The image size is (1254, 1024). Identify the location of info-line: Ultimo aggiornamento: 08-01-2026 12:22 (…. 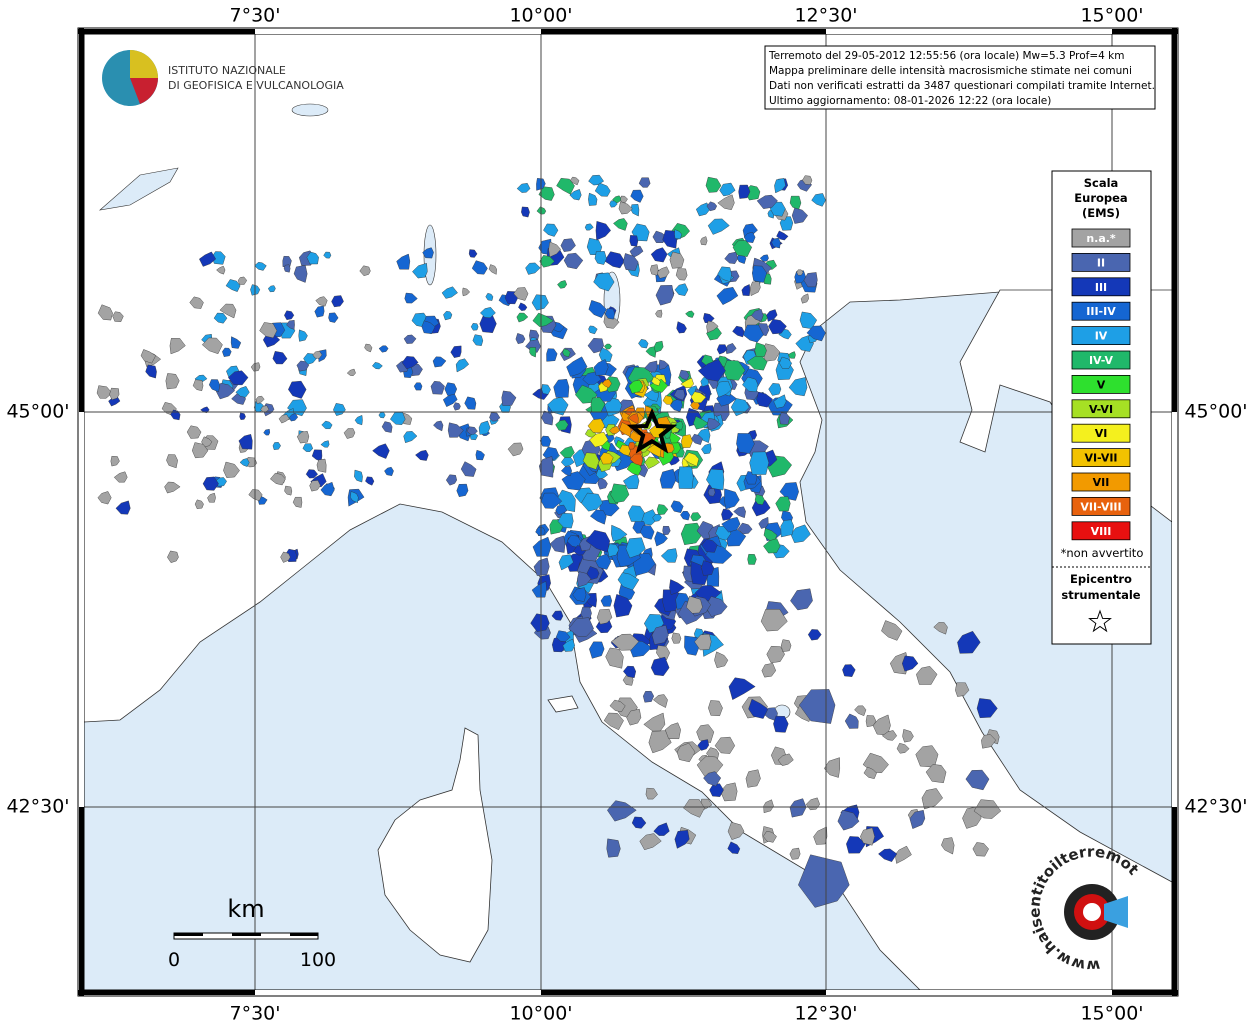
(910, 101).